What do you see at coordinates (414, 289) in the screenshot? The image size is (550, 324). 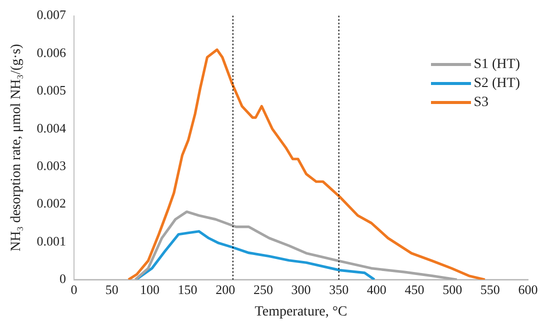 I see `x-tick-label: 450` at bounding box center [414, 289].